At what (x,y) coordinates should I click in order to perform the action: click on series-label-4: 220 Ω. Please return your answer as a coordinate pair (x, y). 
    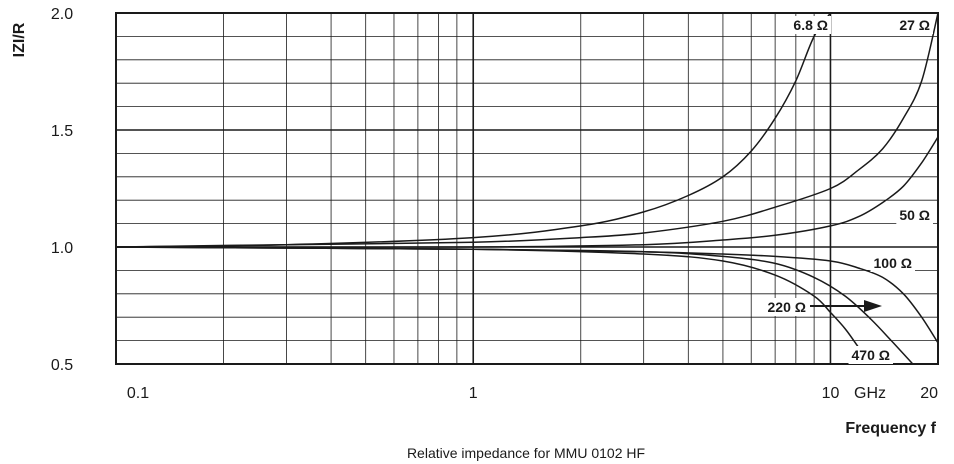
    Looking at the image, I should click on (787, 307).